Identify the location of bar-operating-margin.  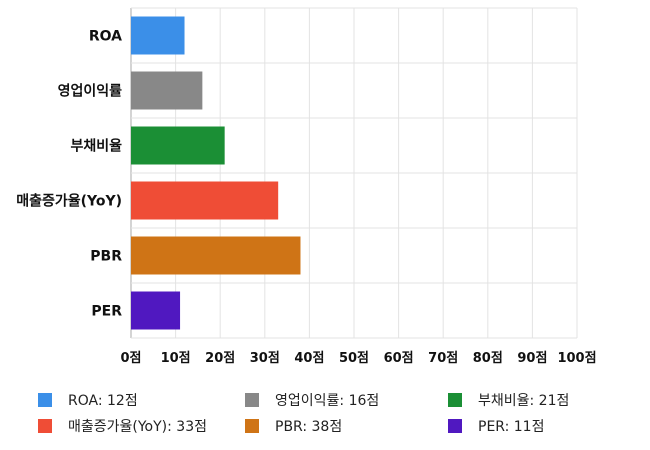
(167, 90).